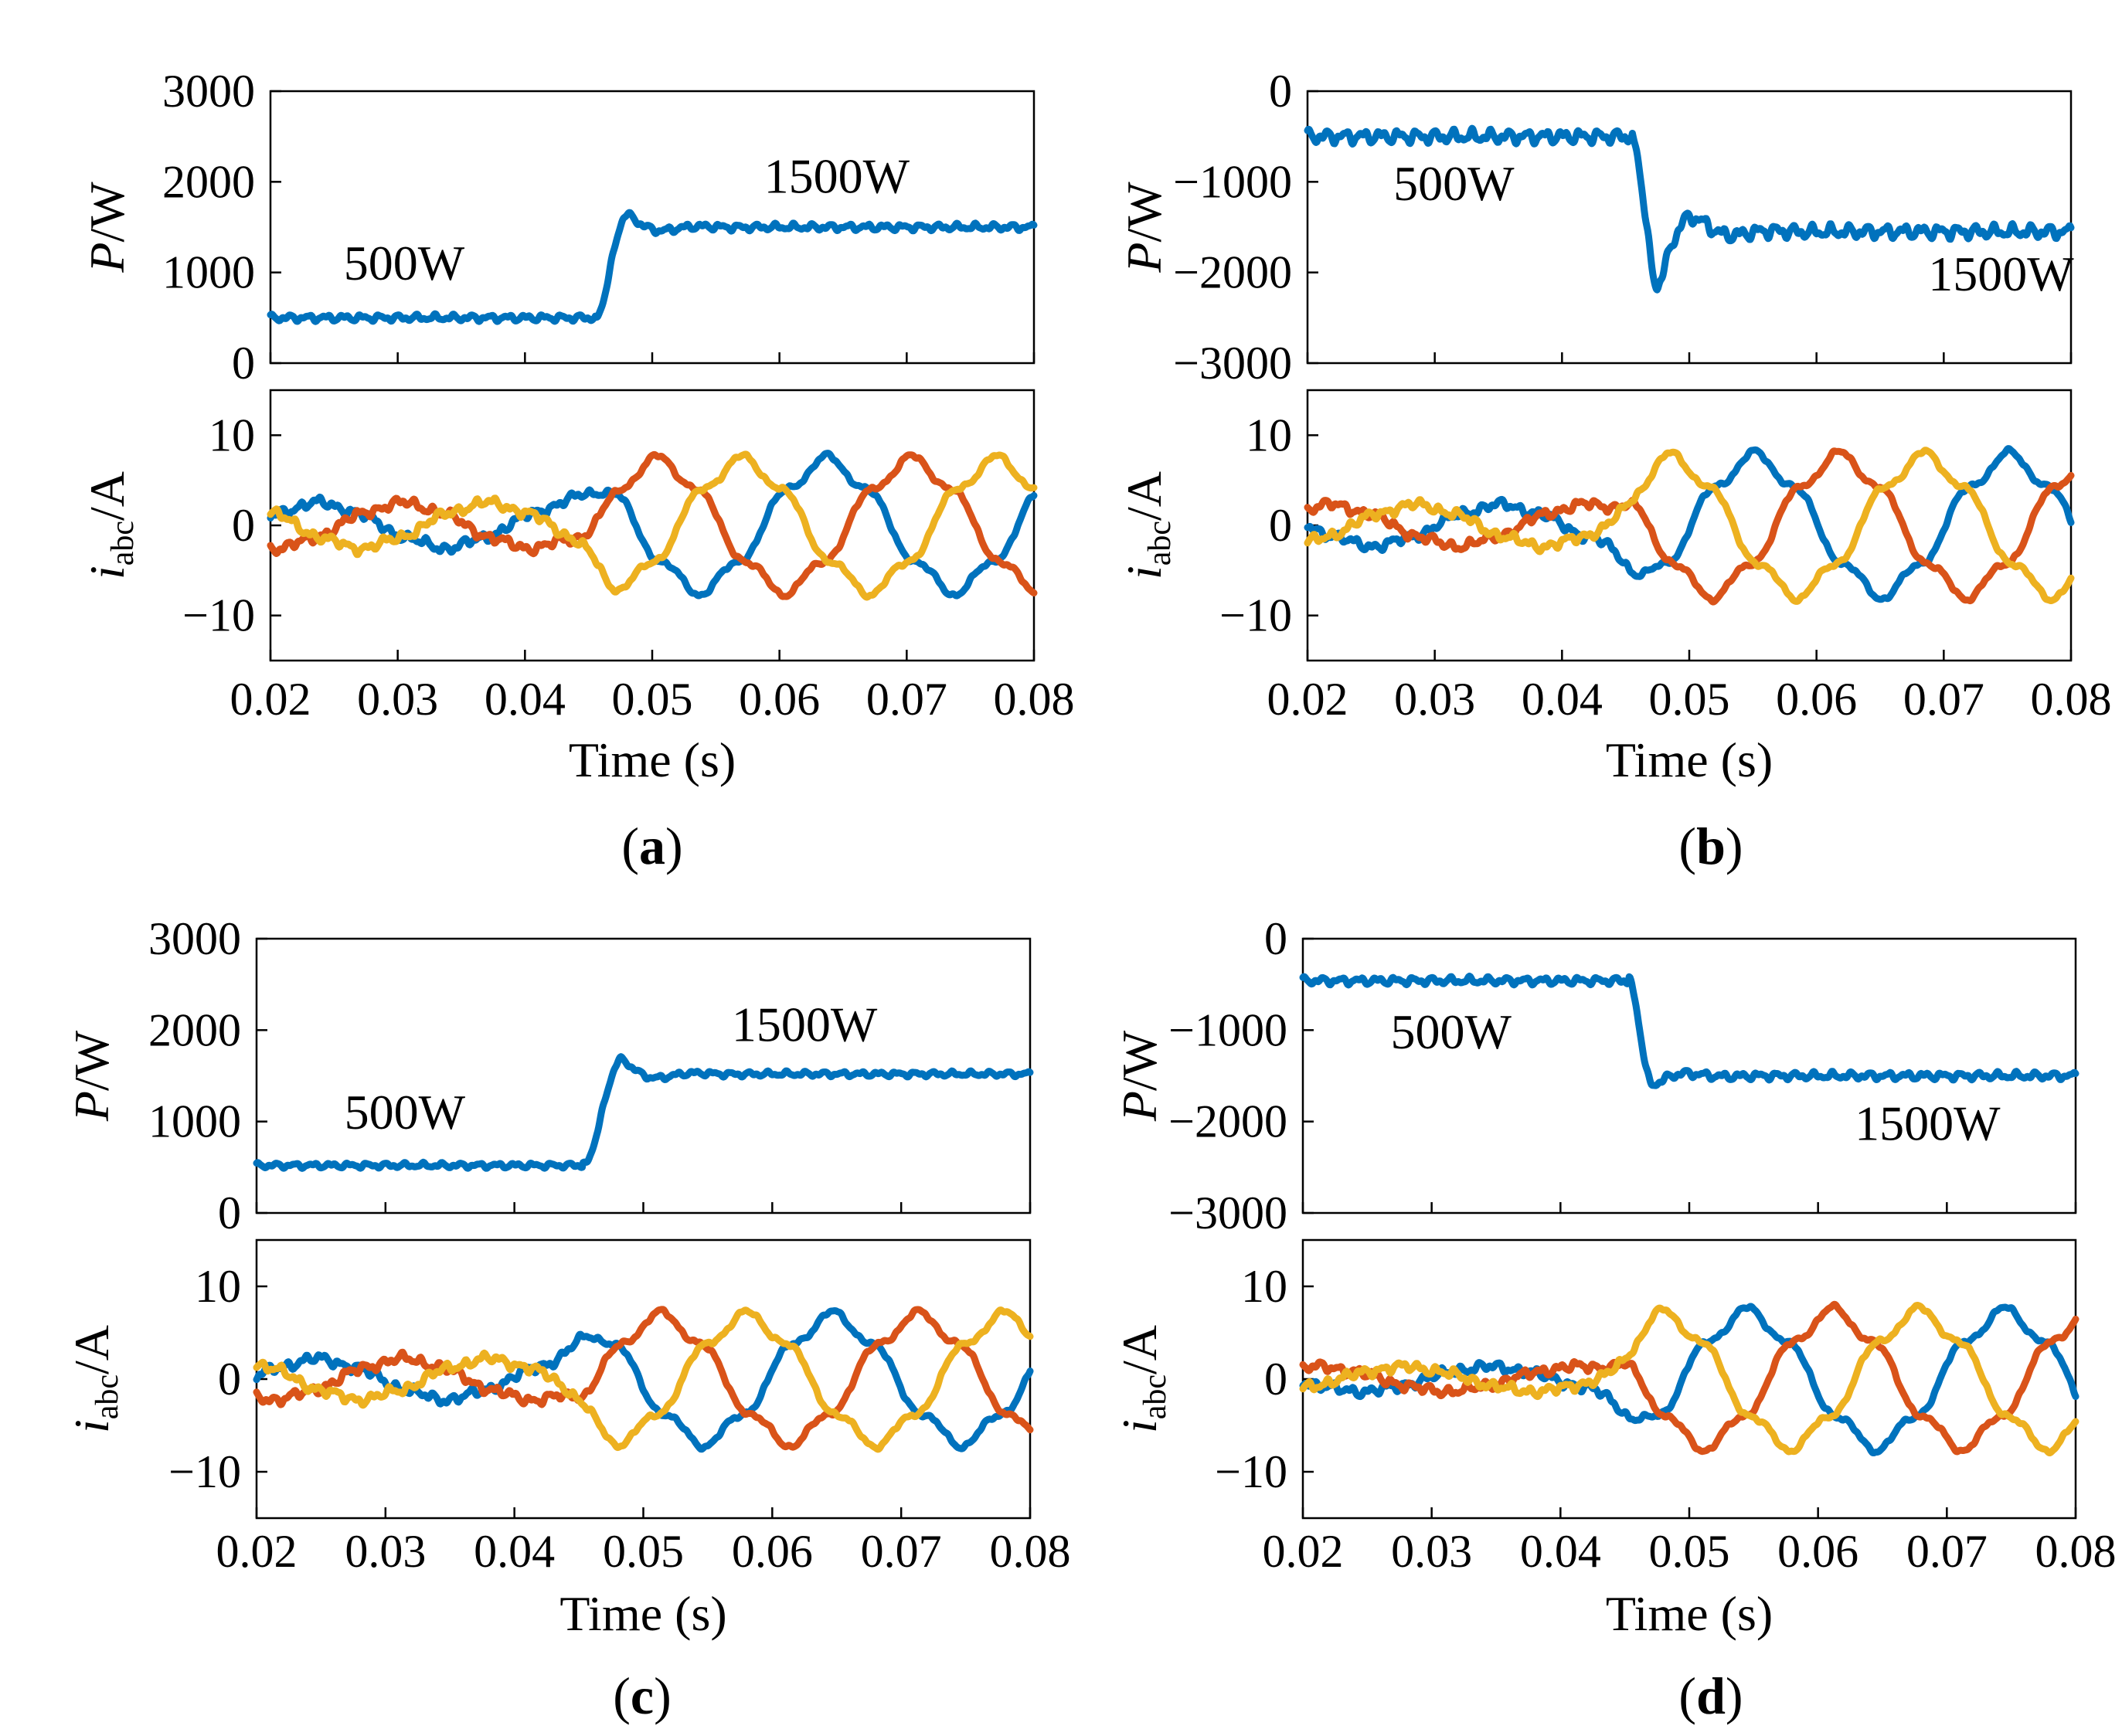  I want to click on panel-caption: (d), so click(1710, 1695).